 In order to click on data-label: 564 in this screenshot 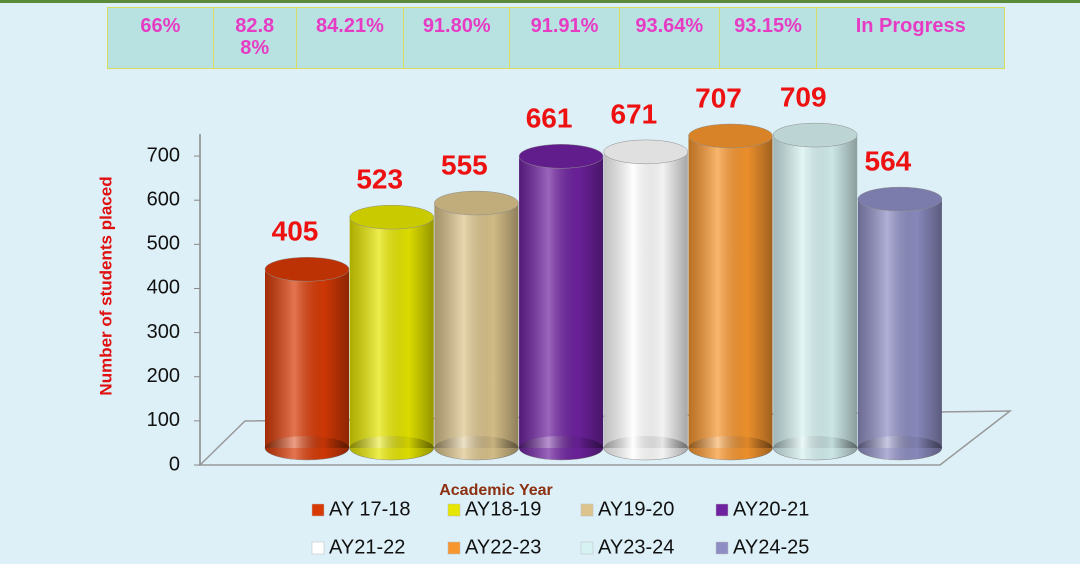, I will do `click(888, 160)`.